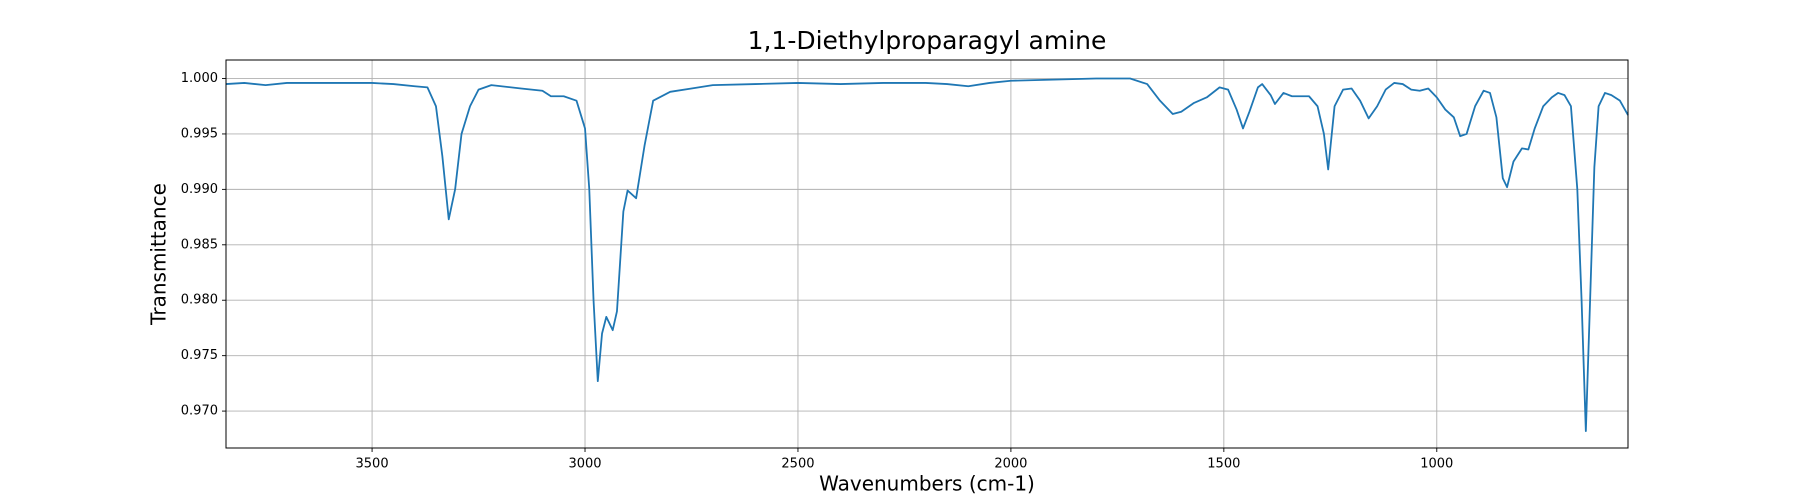 The width and height of the screenshot is (1800, 500). Describe the element at coordinates (797, 464) in the screenshot. I see `x-tick-label: 2500` at that location.